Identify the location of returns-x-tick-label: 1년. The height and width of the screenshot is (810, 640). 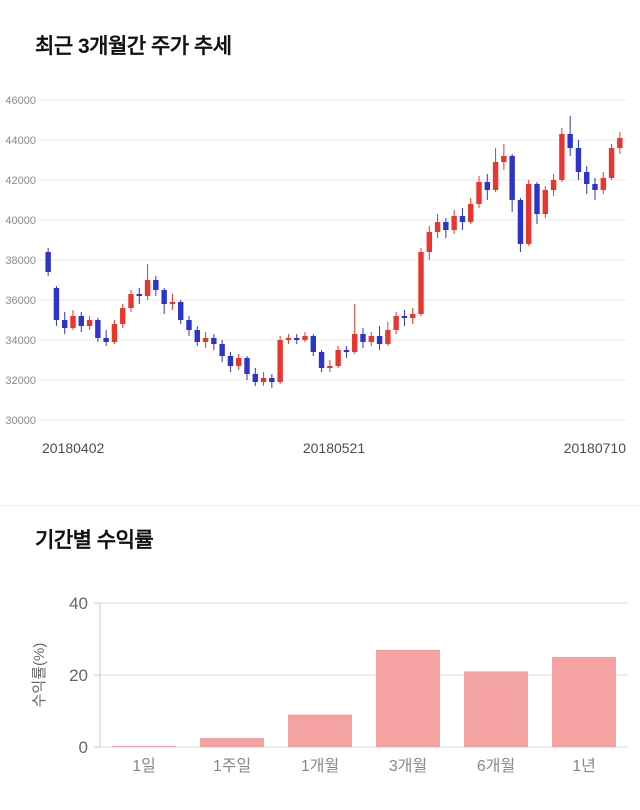
(584, 766).